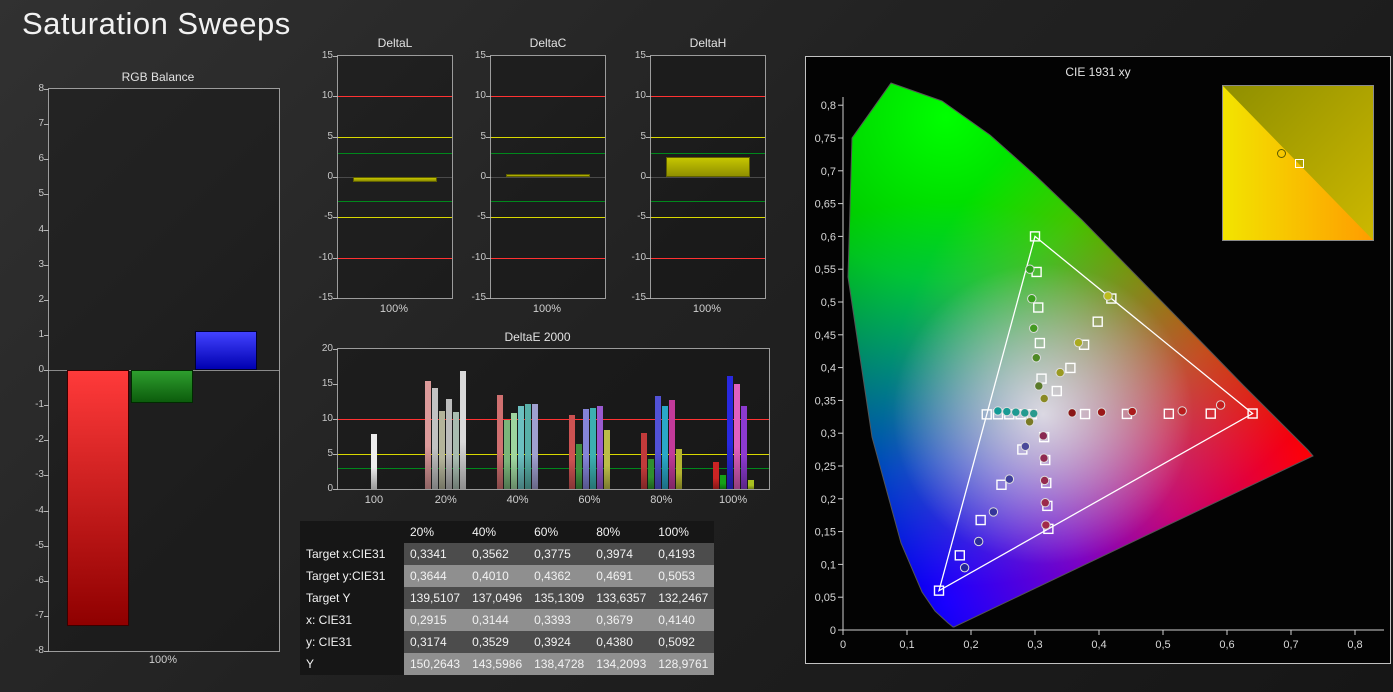  What do you see at coordinates (828, 237) in the screenshot?
I see `y-axis-tick-label: 0,6` at bounding box center [828, 237].